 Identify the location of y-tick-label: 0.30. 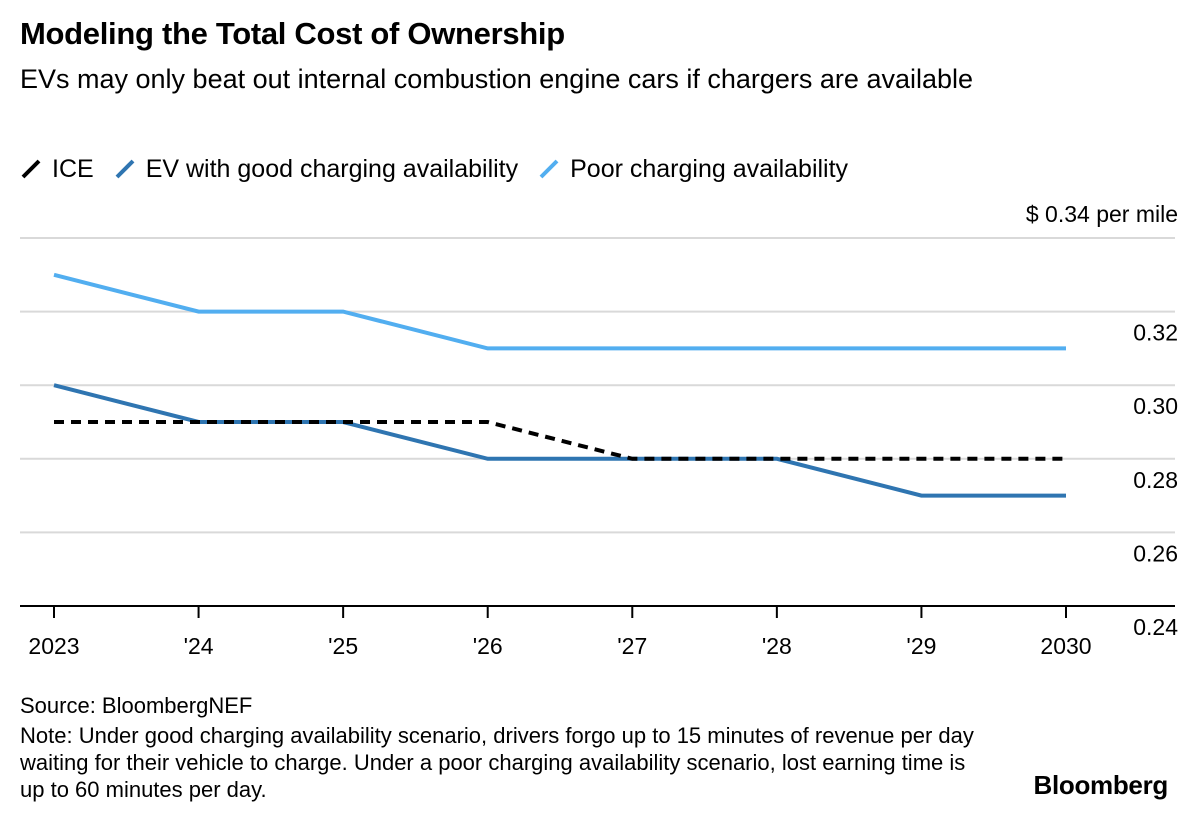
(1155, 406).